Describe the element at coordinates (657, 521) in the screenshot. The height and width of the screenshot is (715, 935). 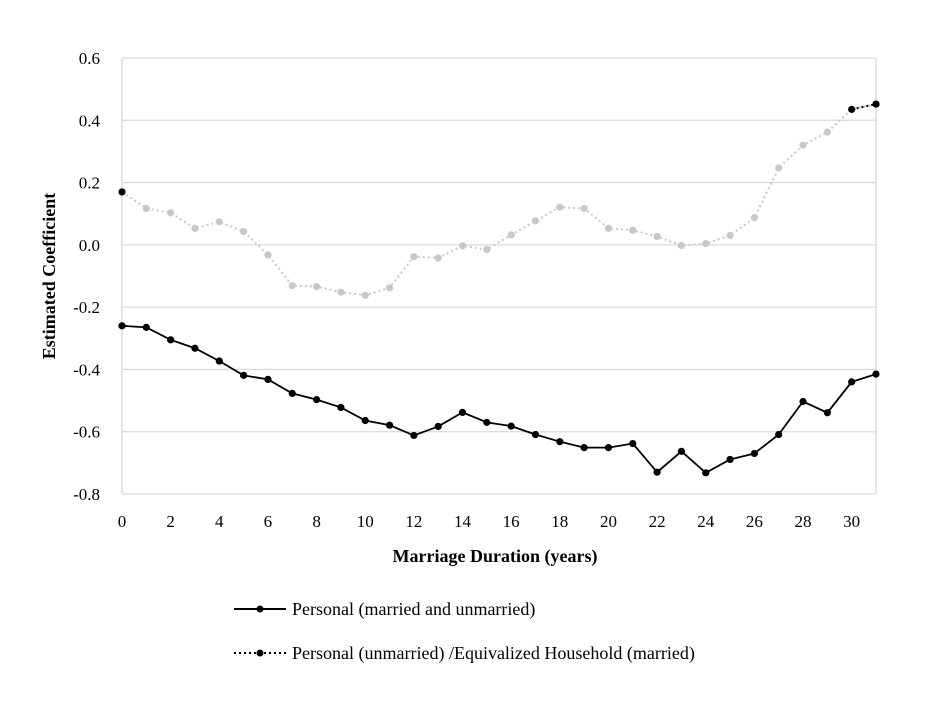
I see `x-tick-label: 22` at that location.